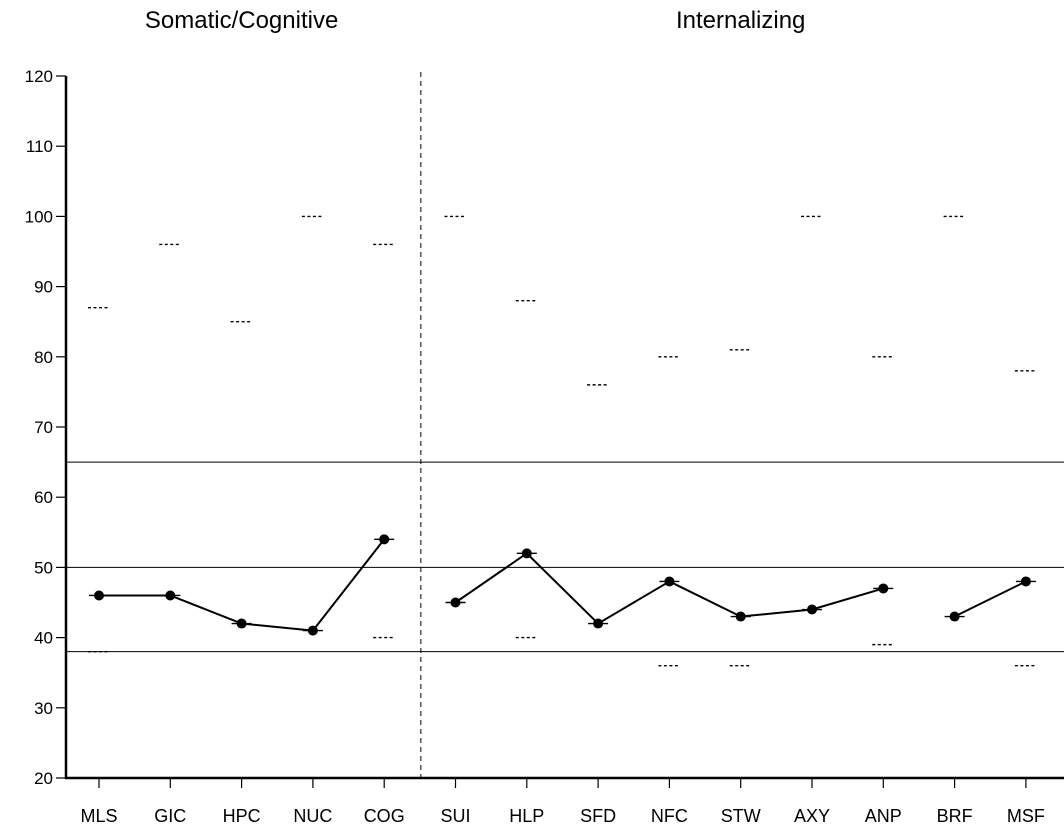 Image resolution: width=1064 pixels, height=833 pixels. I want to click on group-titles: Somatic/Cognitive Internalizing, so click(475, 20).